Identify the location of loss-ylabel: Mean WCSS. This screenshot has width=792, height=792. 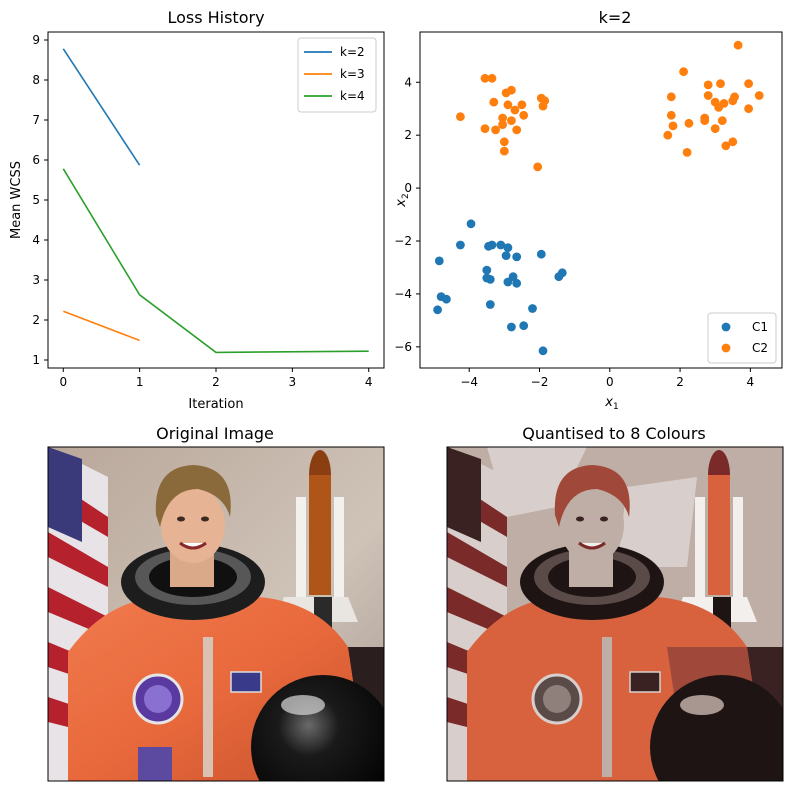
(16, 200).